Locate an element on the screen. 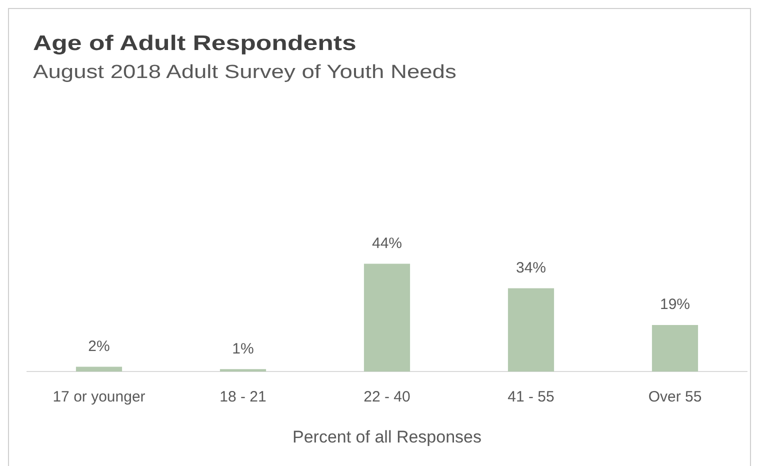  chart-subtitle: August 2018 Adult Survey of Youth Needs is located at coordinates (244, 73).